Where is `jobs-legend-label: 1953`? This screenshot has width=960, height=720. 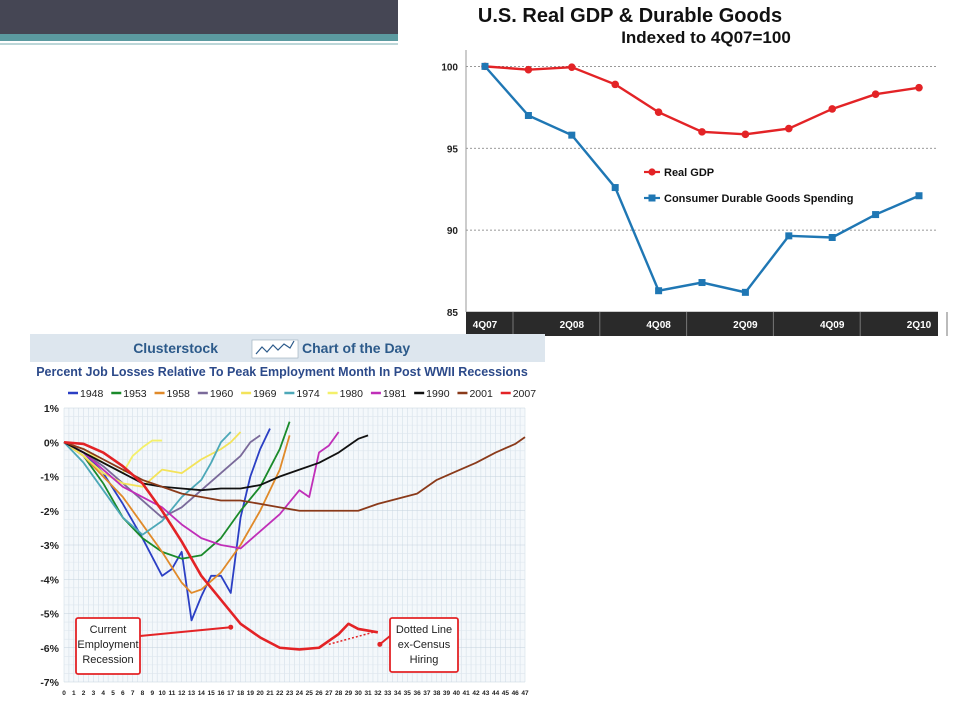
jobs-legend-label: 1953 is located at coordinates (135, 394).